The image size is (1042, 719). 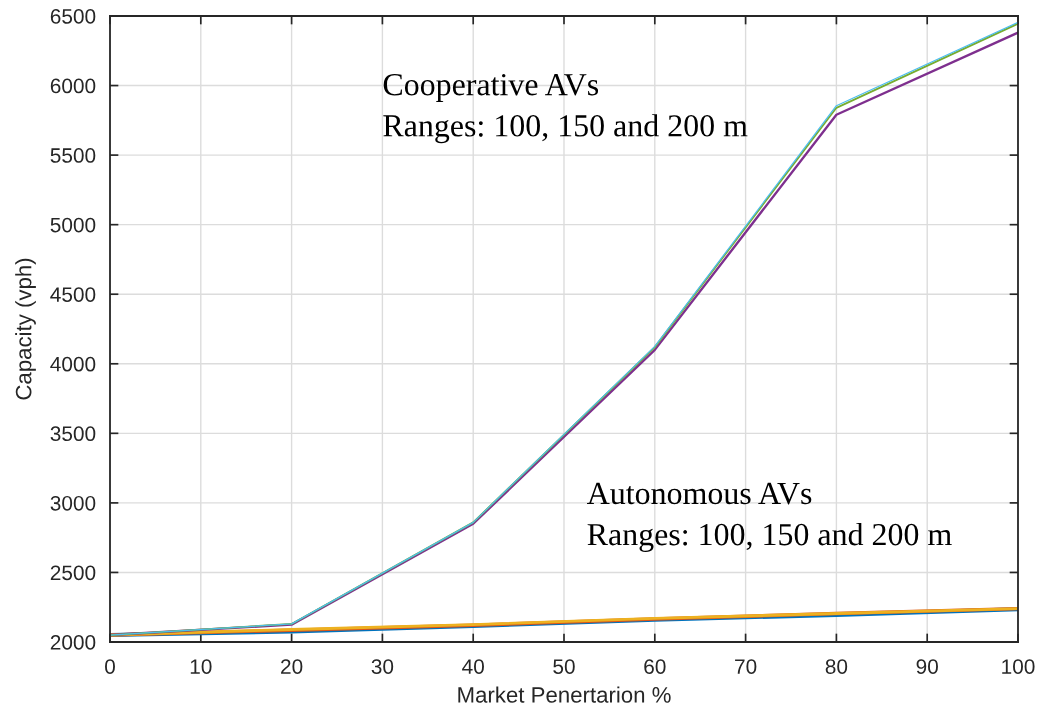 I want to click on x-tick-label: 0, so click(x=110, y=666).